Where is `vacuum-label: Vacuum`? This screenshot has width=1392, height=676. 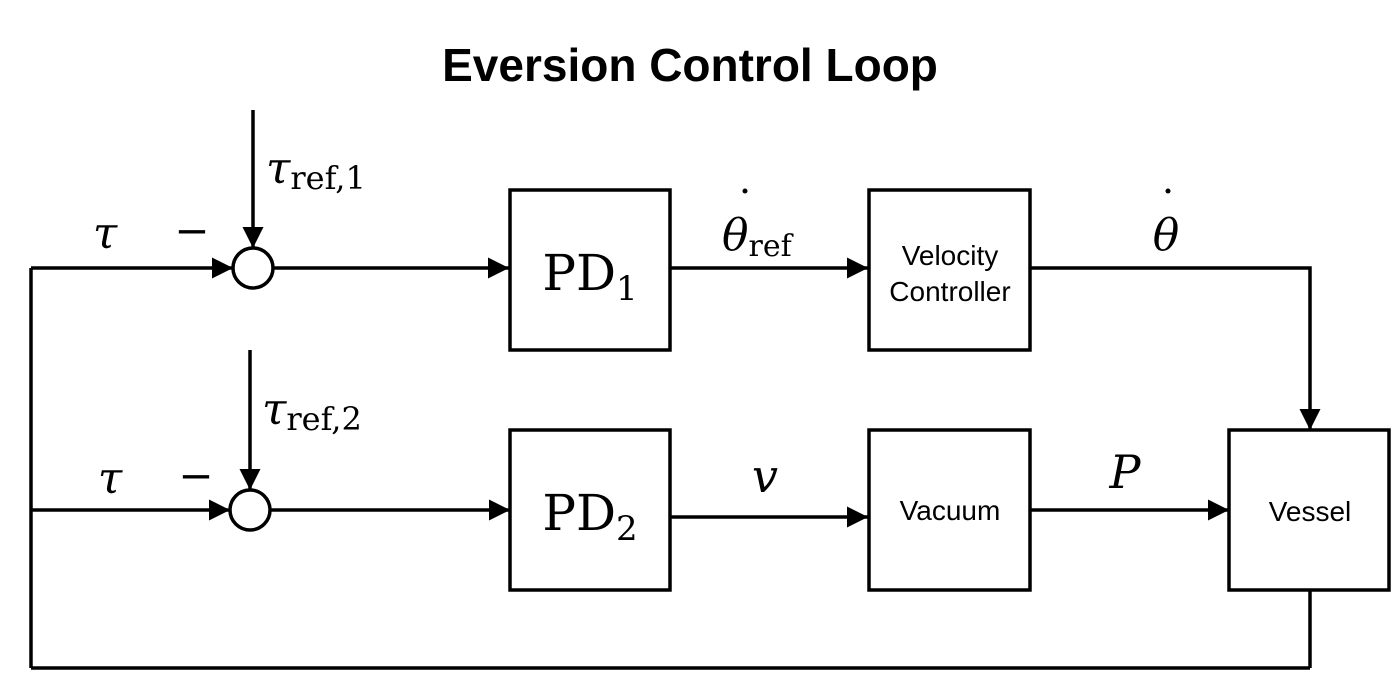 vacuum-label: Vacuum is located at coordinates (950, 510).